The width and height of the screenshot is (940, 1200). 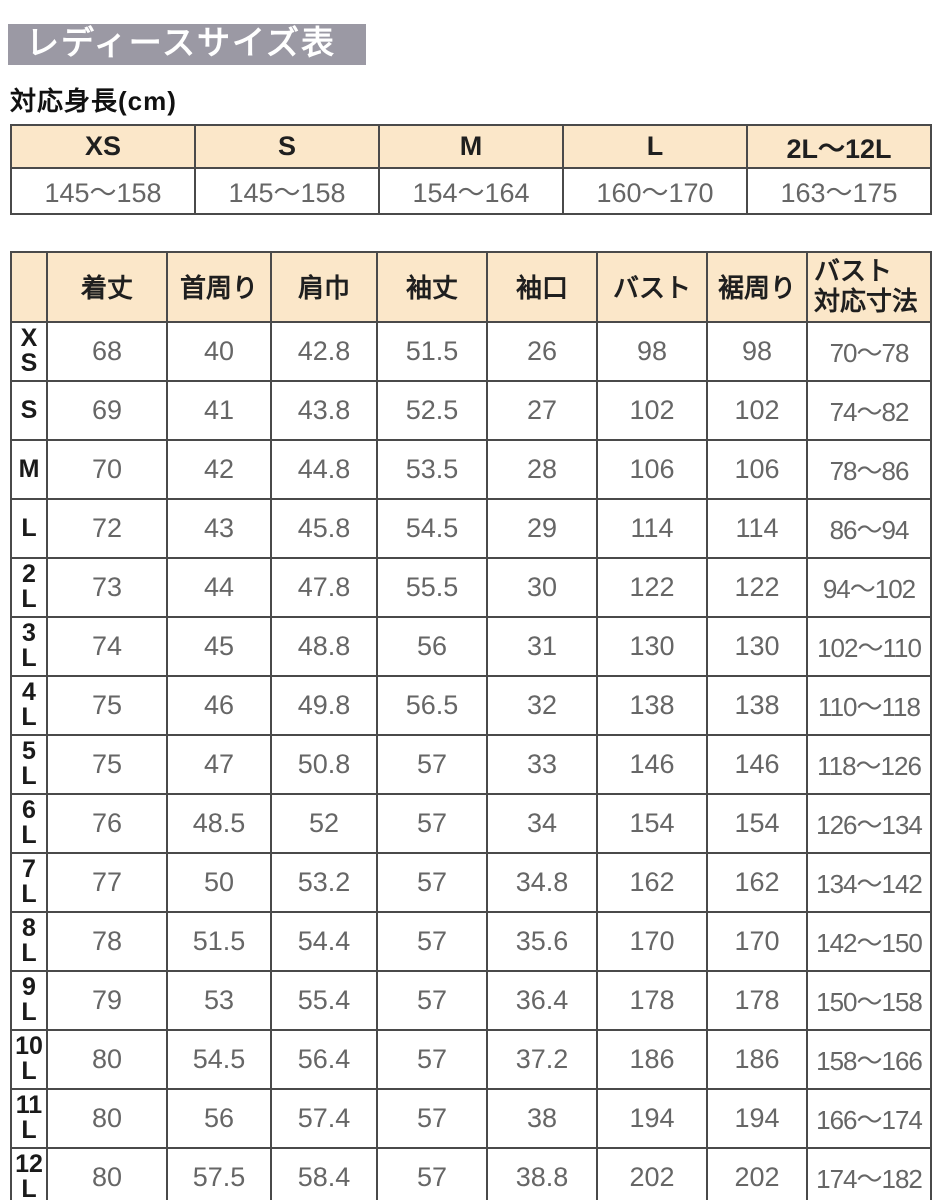 What do you see at coordinates (757, 823) in the screenshot?
I see `value-cell: 154` at bounding box center [757, 823].